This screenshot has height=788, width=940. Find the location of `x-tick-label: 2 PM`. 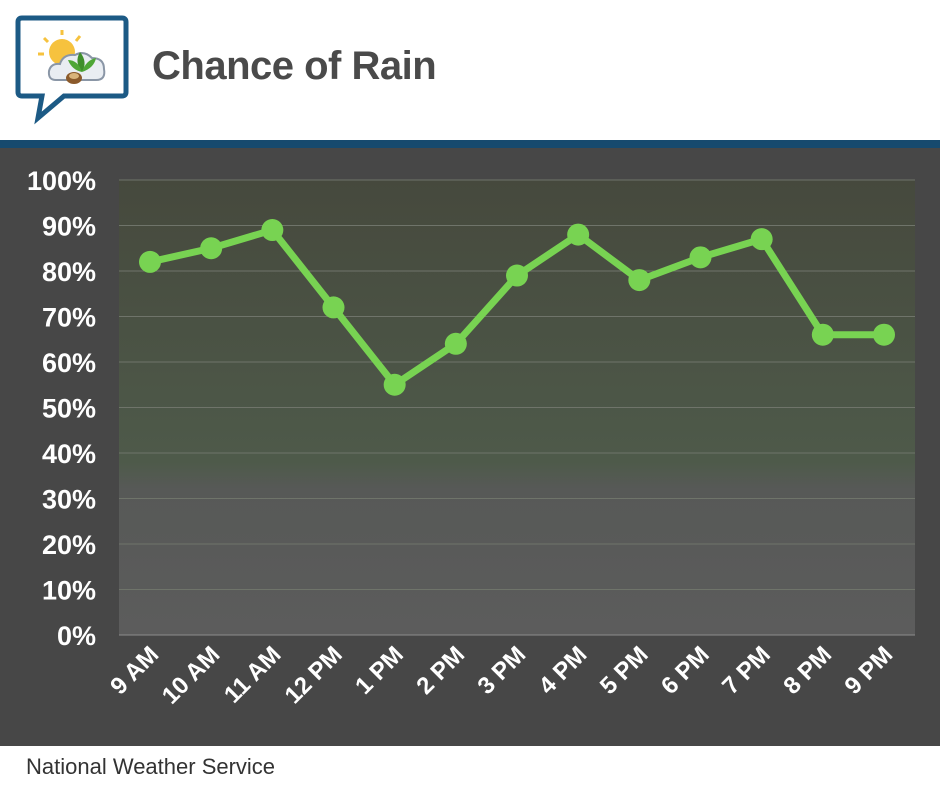

x-tick-label: 2 PM is located at coordinates (440, 670).